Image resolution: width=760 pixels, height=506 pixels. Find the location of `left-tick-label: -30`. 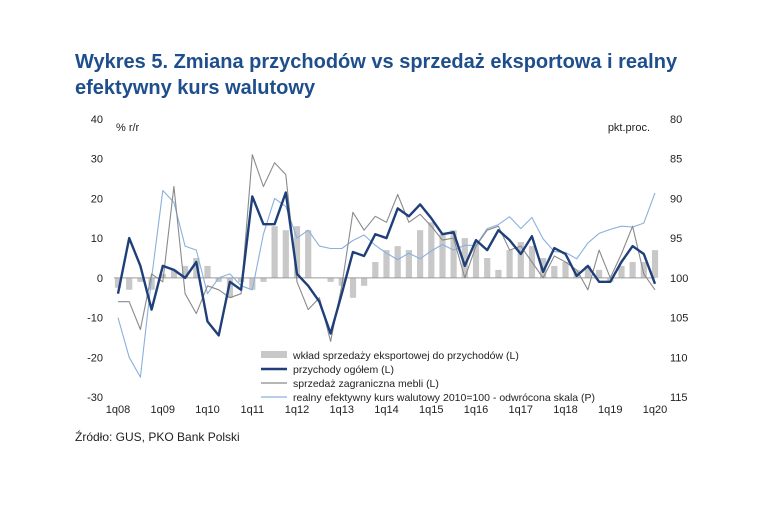

left-tick-label: -30 is located at coordinates (95, 398).